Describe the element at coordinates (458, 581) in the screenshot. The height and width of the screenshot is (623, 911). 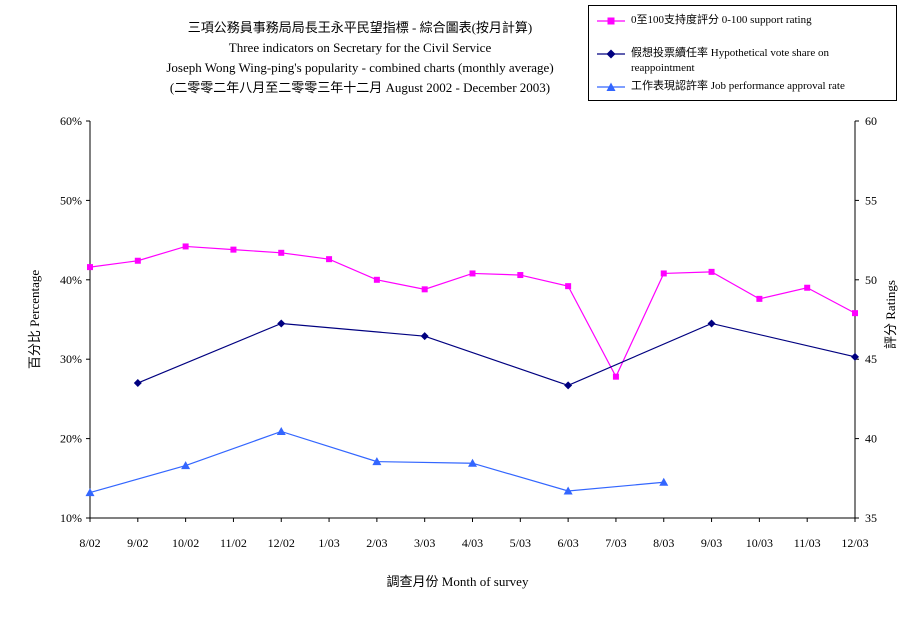
I see `x-axis-title: 調查月份 Month of survey` at that location.